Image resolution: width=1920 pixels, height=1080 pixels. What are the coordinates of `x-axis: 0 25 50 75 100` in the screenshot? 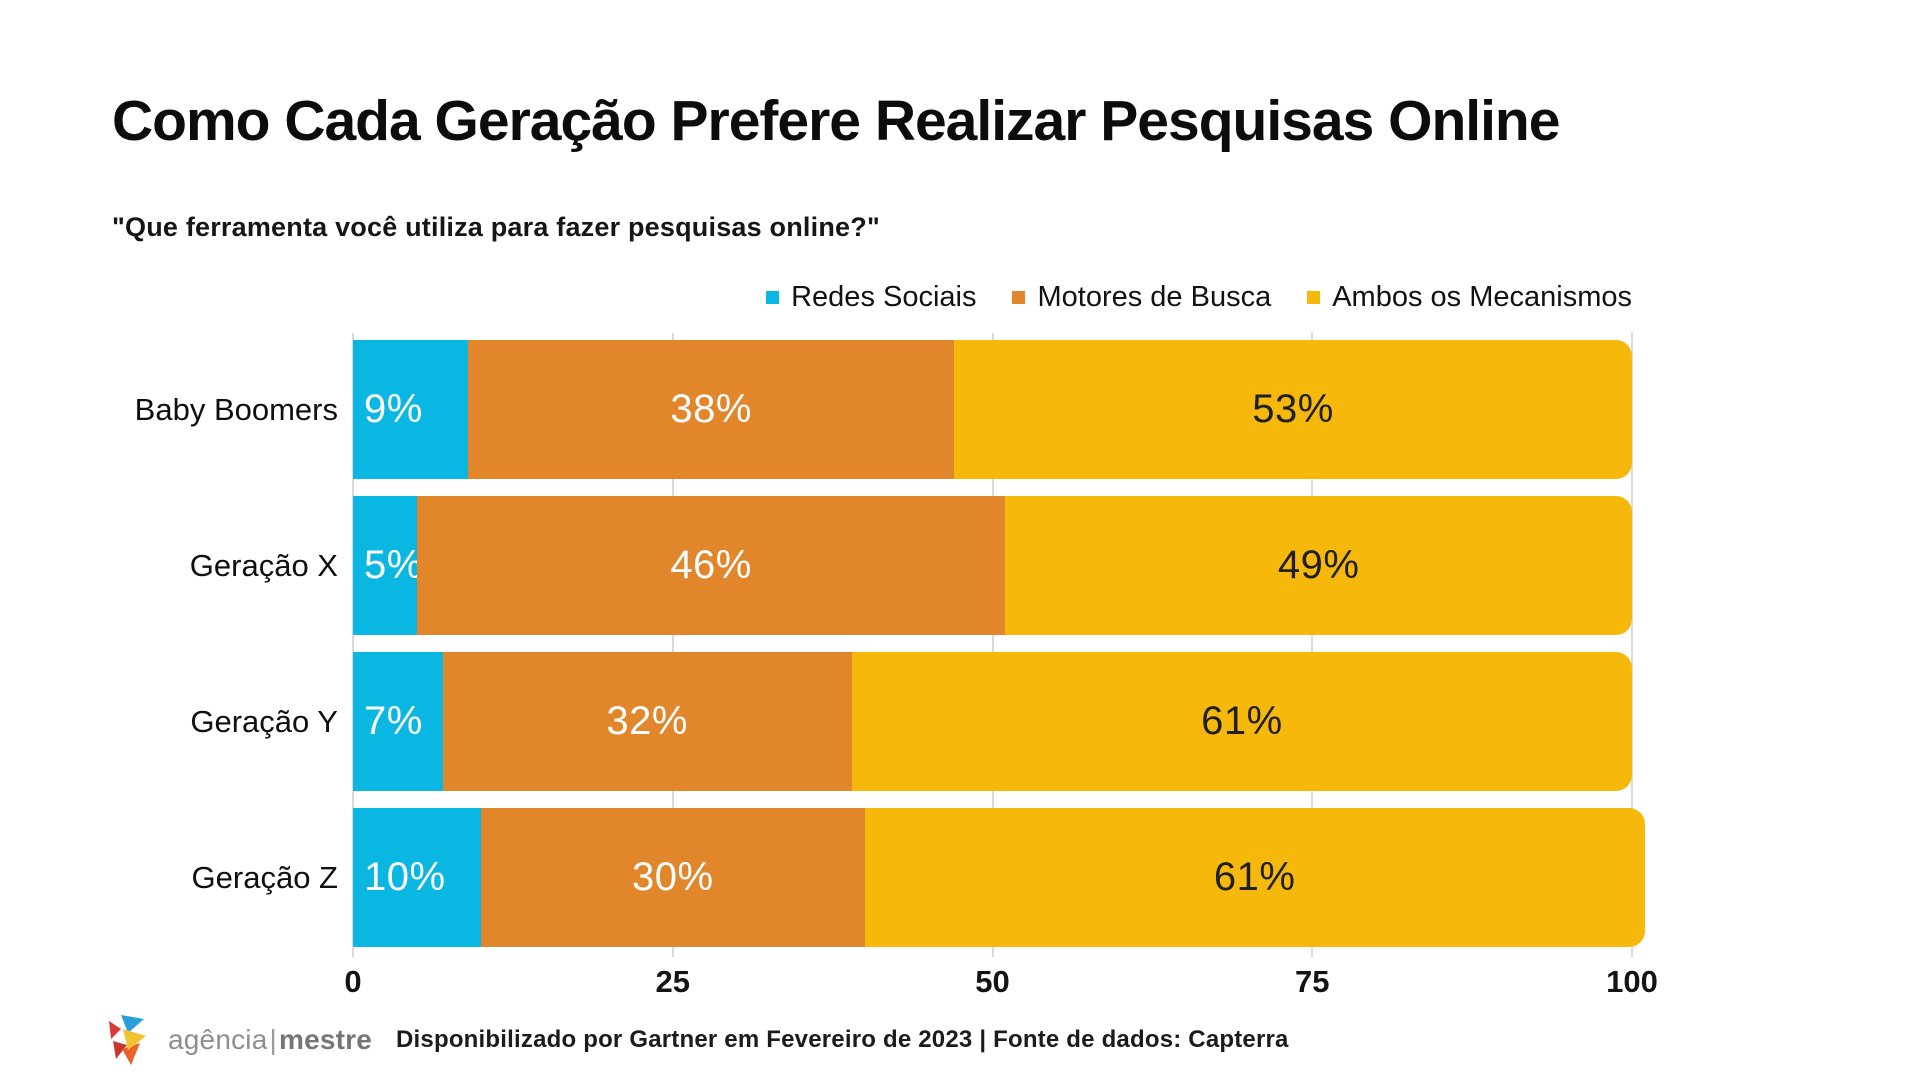 It's located at (1000, 984).